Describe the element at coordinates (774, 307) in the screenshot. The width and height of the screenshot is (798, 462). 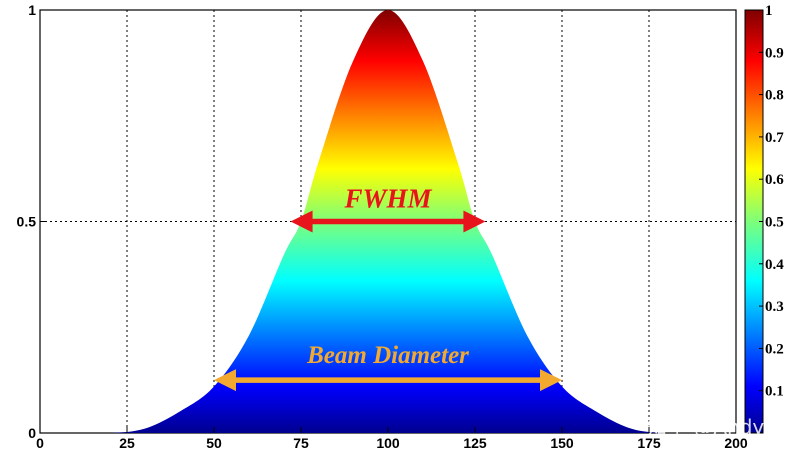
I see `colorbar-tick-label: 0.3` at that location.